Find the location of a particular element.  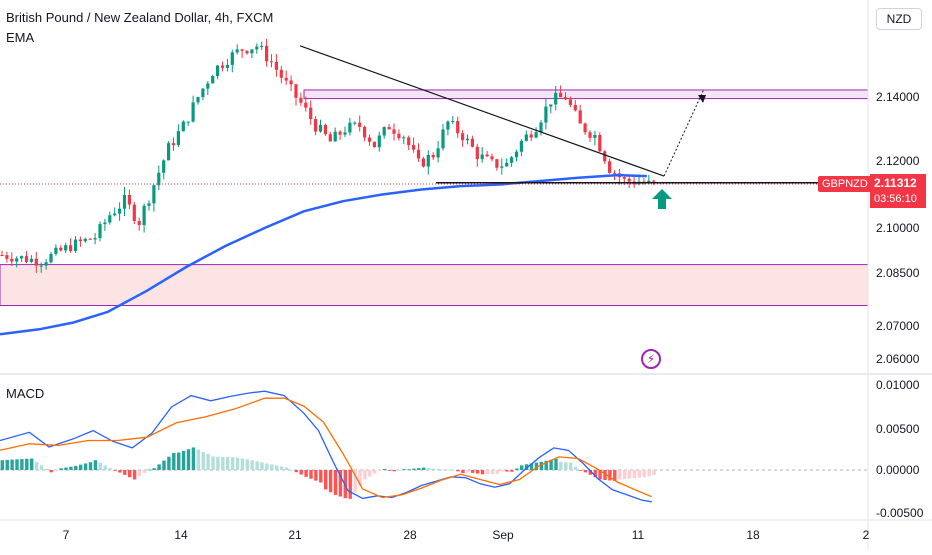

currency-selector: NZD is located at coordinates (899, 19).